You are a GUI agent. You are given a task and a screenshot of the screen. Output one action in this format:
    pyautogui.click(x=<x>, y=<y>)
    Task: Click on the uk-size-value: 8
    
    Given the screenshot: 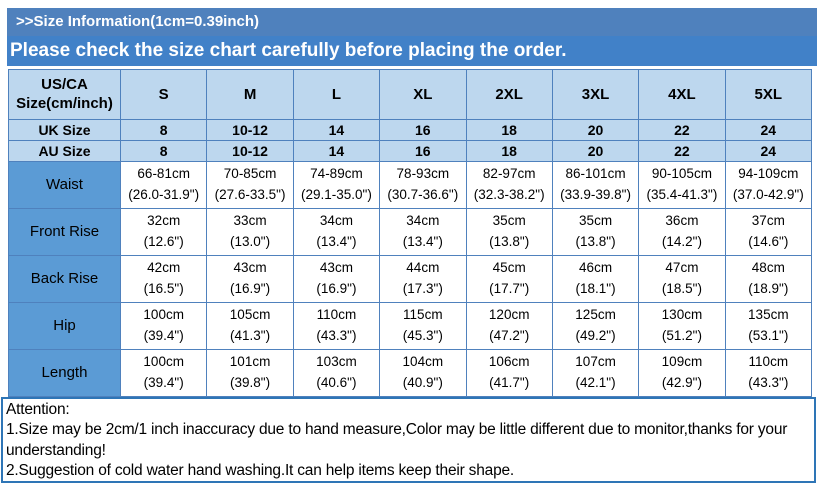 What is the action you would take?
    pyautogui.click(x=163, y=130)
    